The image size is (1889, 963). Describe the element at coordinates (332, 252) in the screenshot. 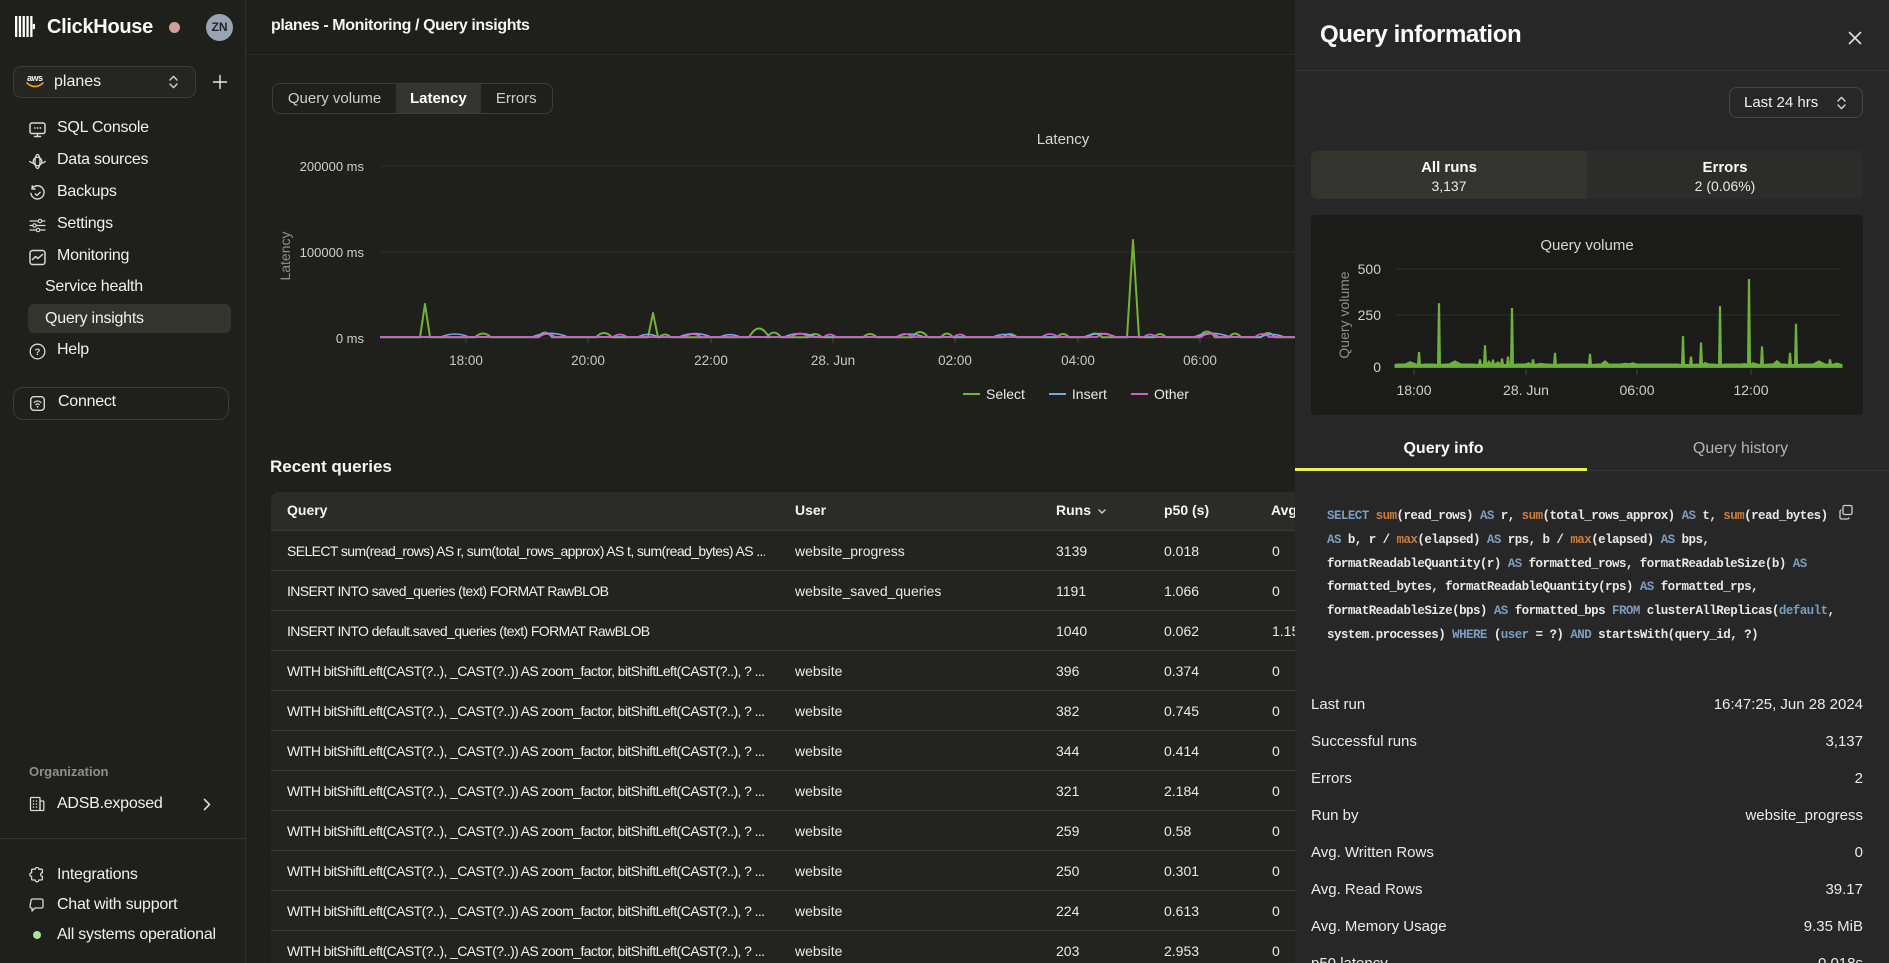

I see `svg-text: 100000 ms` at that location.